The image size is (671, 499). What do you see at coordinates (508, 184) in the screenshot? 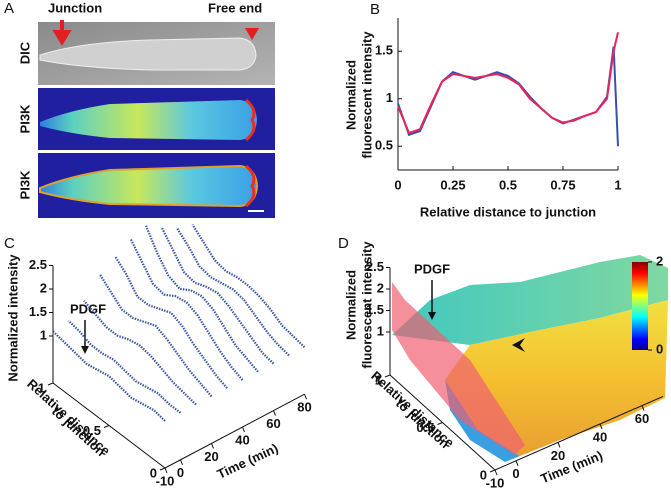
I see `x-tick-label: 0.5` at bounding box center [508, 184].